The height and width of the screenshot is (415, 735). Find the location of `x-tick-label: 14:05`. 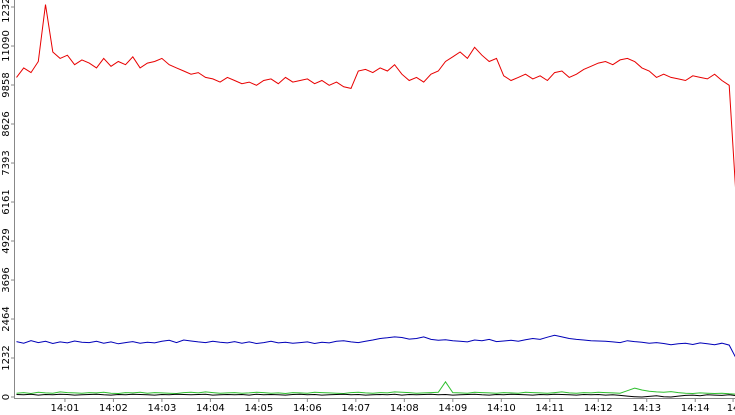

x-tick-label: 14:05 is located at coordinates (258, 408).